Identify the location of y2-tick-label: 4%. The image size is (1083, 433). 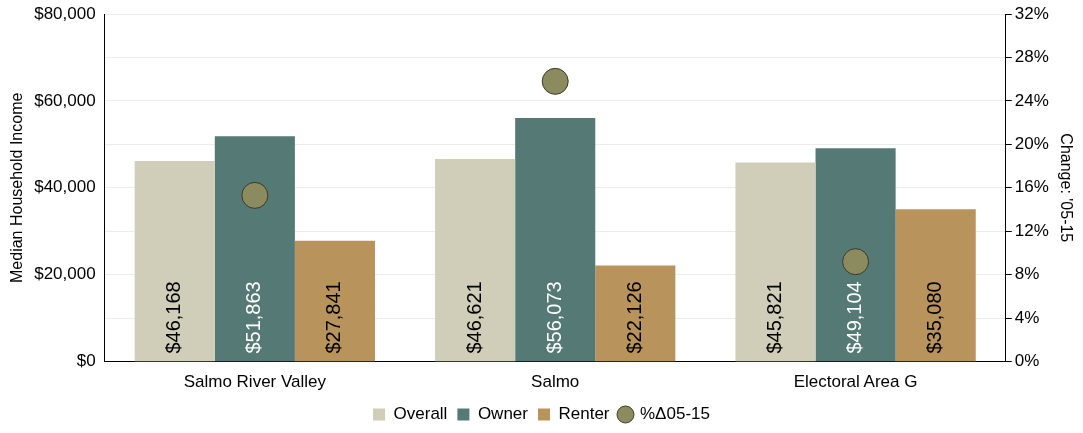
(1027, 317).